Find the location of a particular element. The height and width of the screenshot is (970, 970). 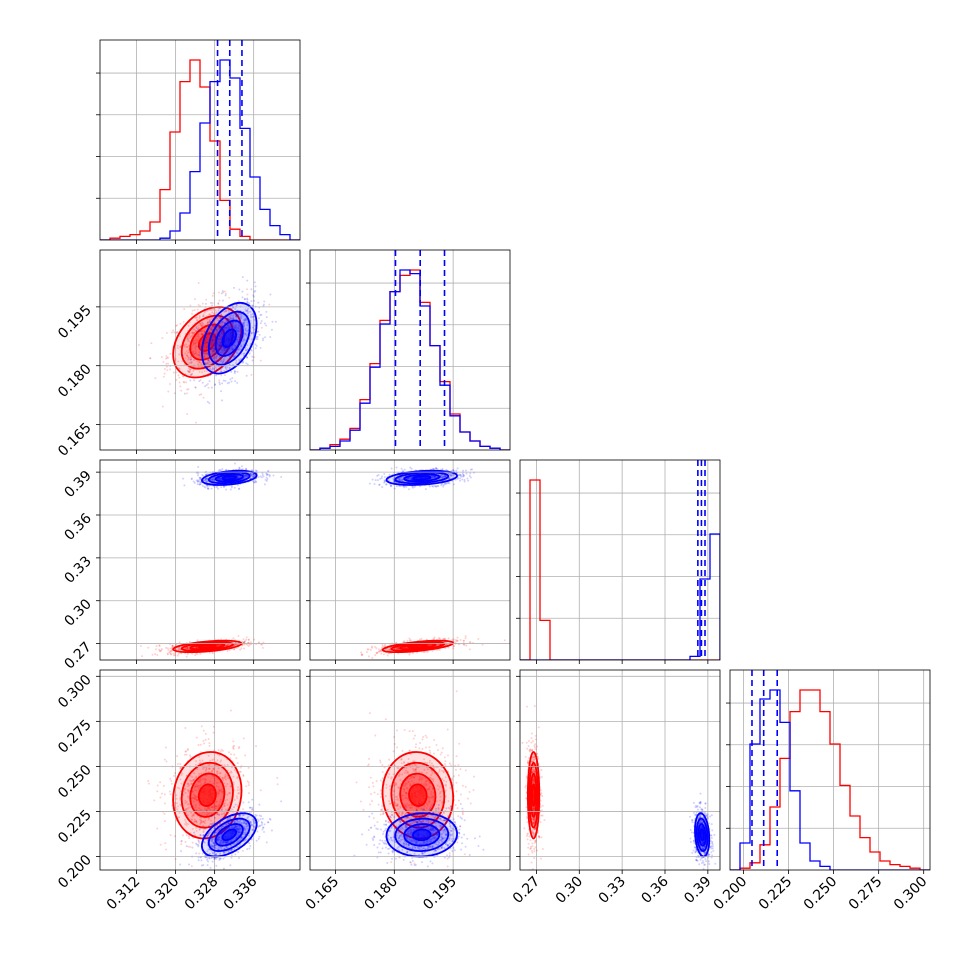

contour-line is located at coordinates (229, 478).